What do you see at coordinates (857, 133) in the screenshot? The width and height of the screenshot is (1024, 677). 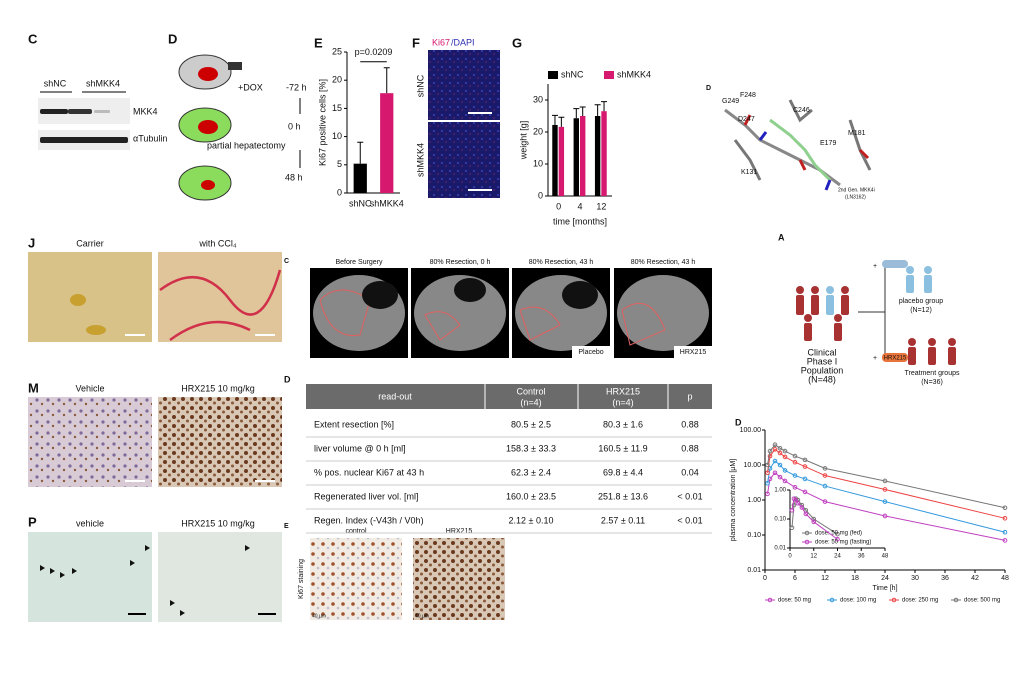 I see `residue: M181` at bounding box center [857, 133].